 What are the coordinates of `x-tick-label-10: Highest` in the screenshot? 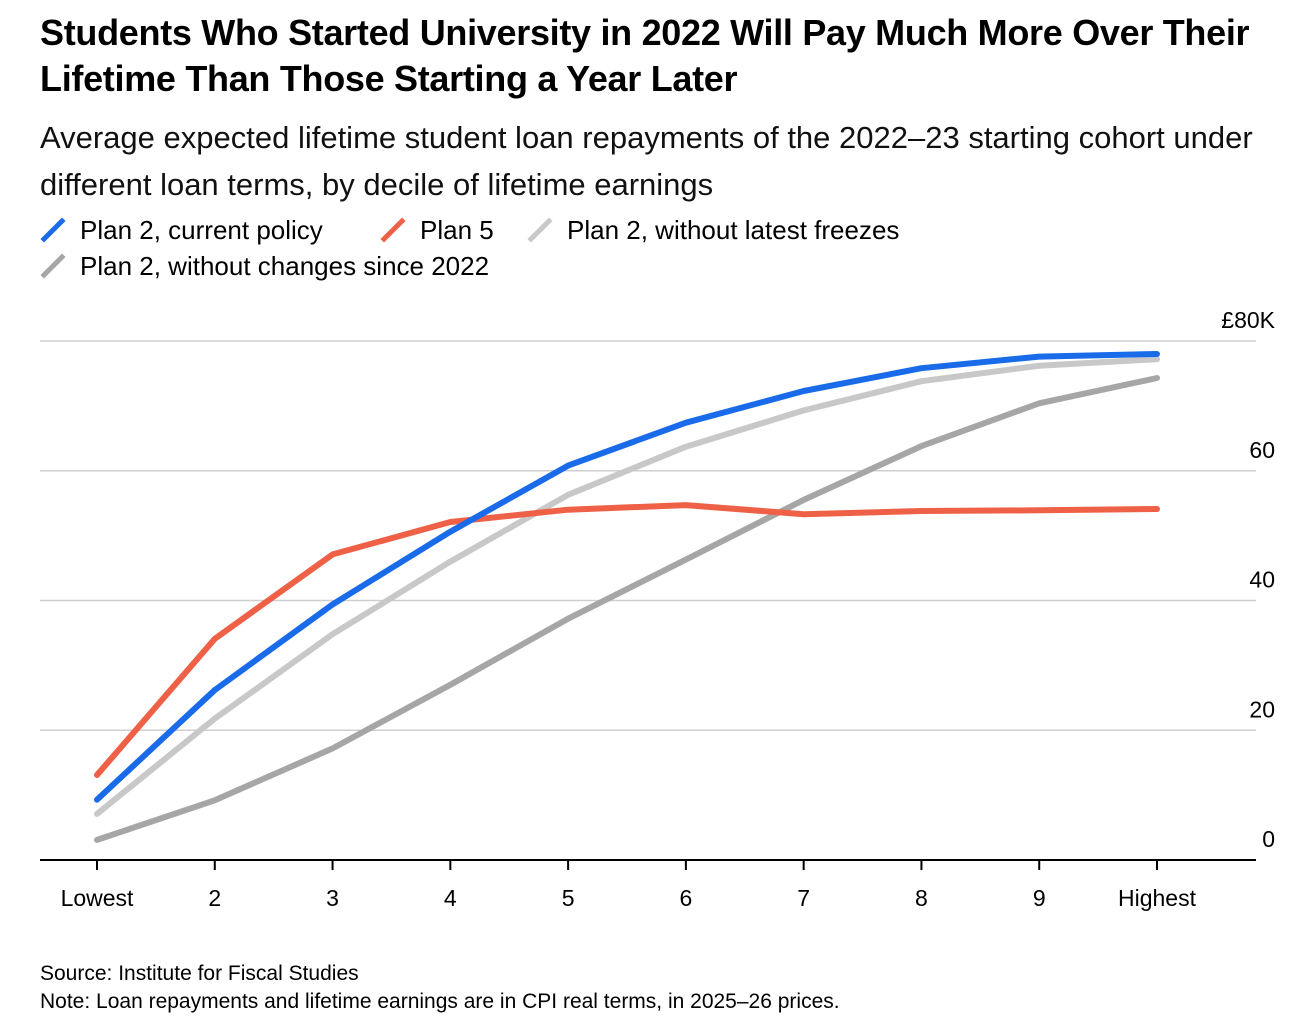 It's located at (1157, 898).